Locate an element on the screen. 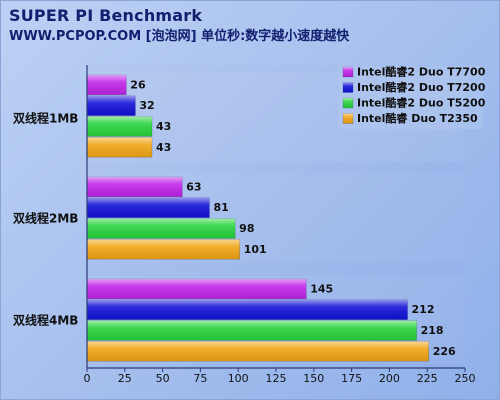 The height and width of the screenshot is (400, 500). legend-box is located at coordinates (410, 97).